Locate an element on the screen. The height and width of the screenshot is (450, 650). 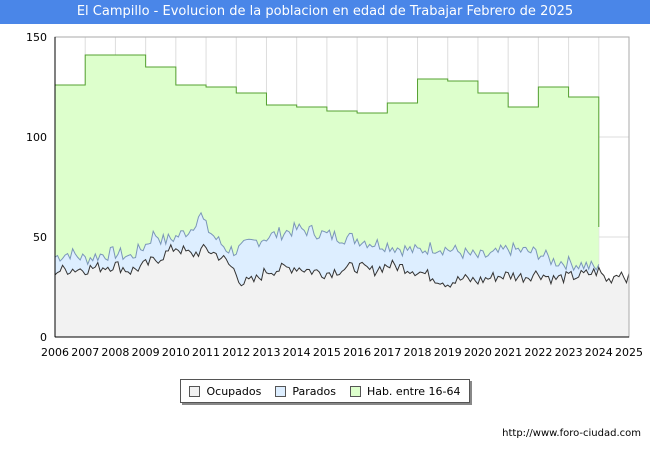
series-parados-line is located at coordinates (327, 241).